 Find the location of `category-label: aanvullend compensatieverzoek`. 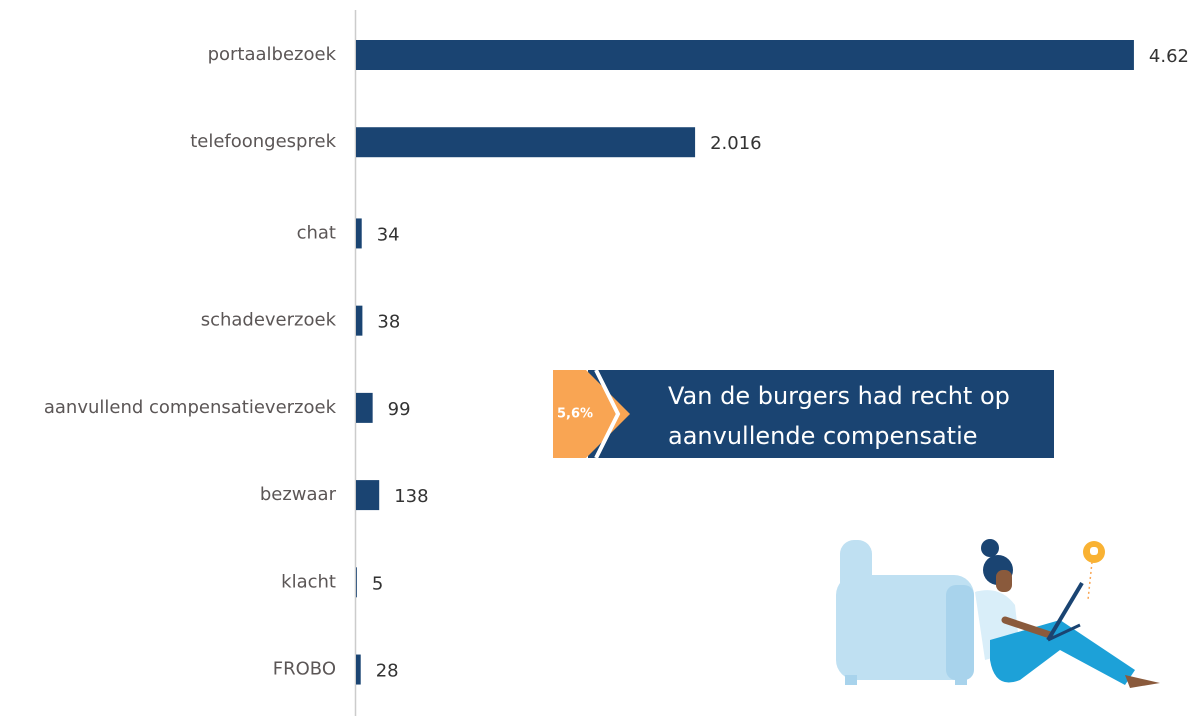

category-label: aanvullend compensatieverzoek is located at coordinates (190, 407).